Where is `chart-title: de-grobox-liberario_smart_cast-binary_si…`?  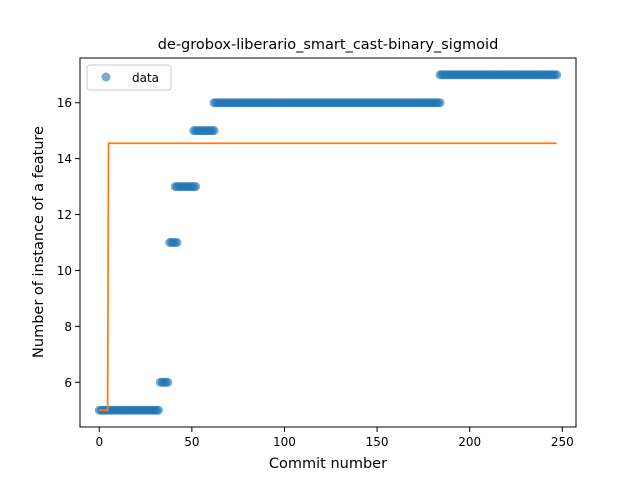
chart-title: de-grobox-liberario_smart_cast-binary_si… is located at coordinates (328, 45).